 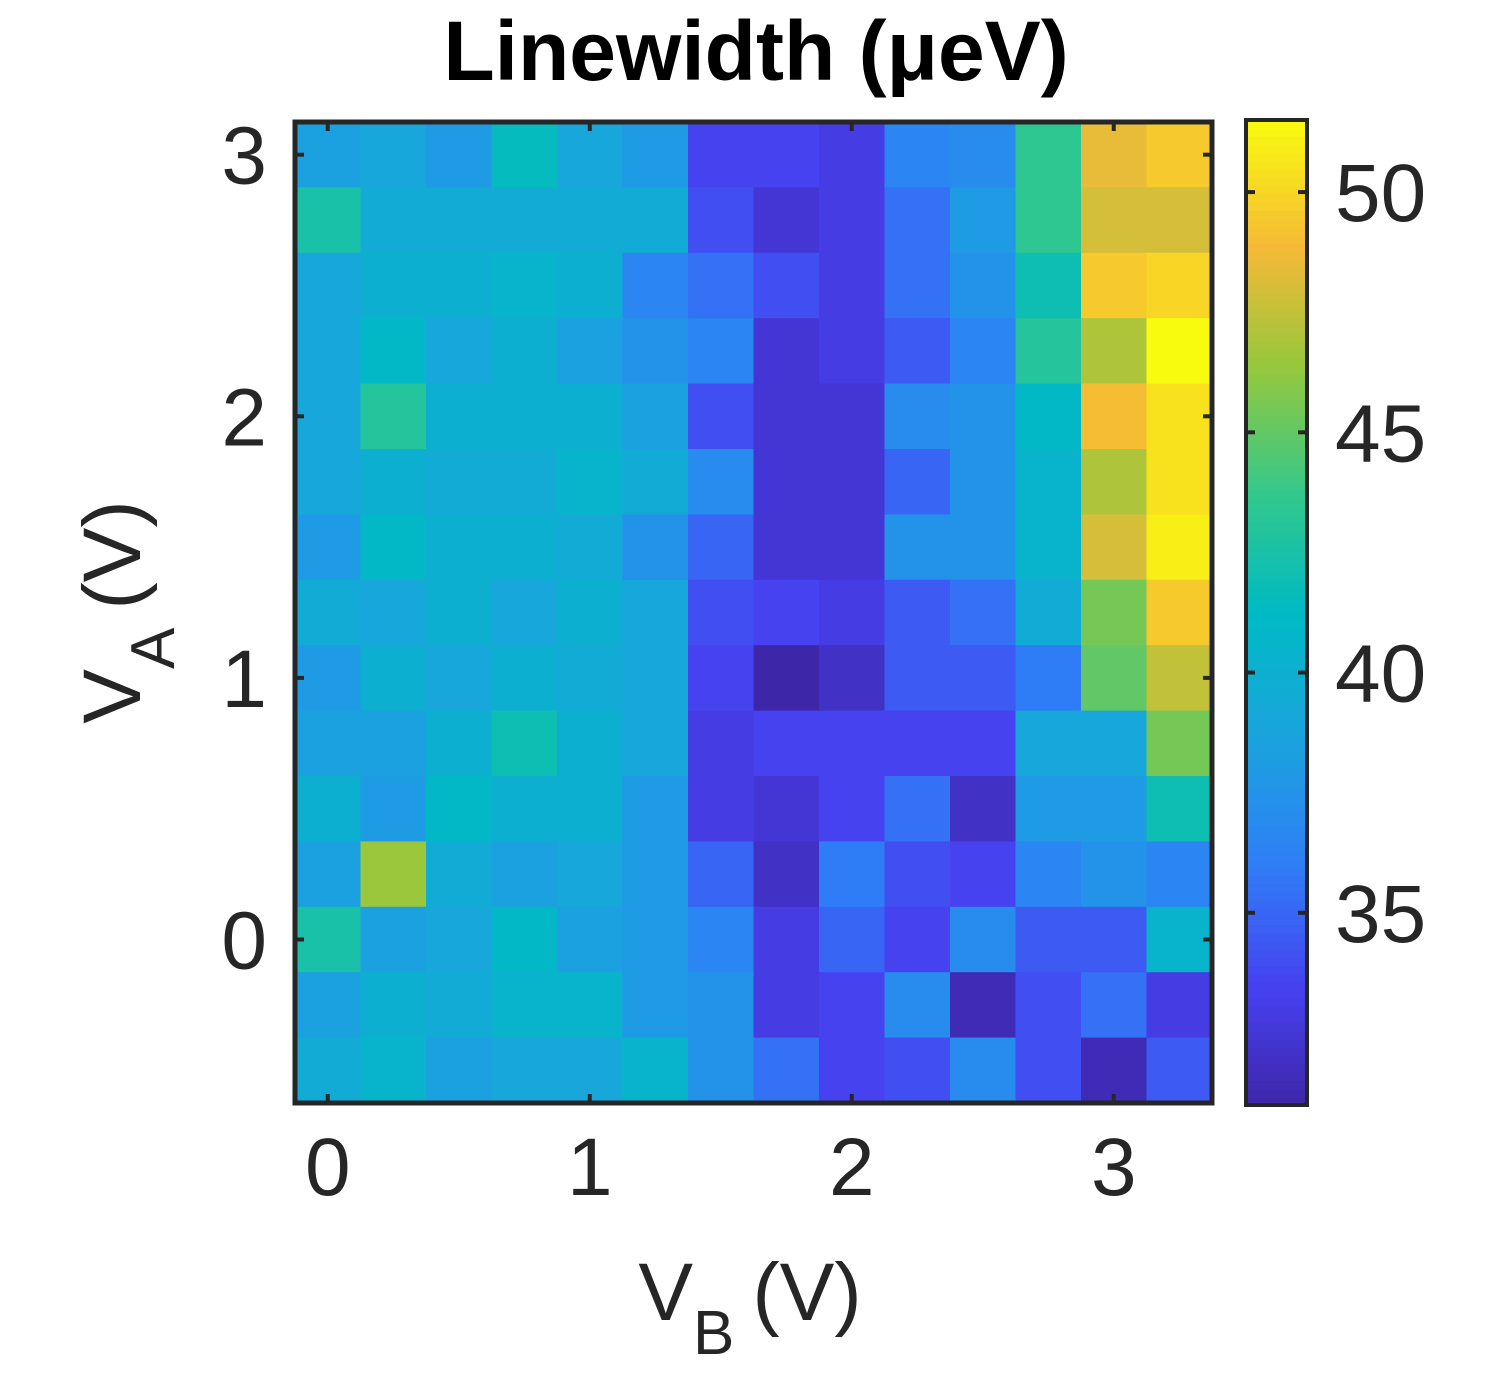 I want to click on x-tick-label: 1, so click(x=590, y=1167).